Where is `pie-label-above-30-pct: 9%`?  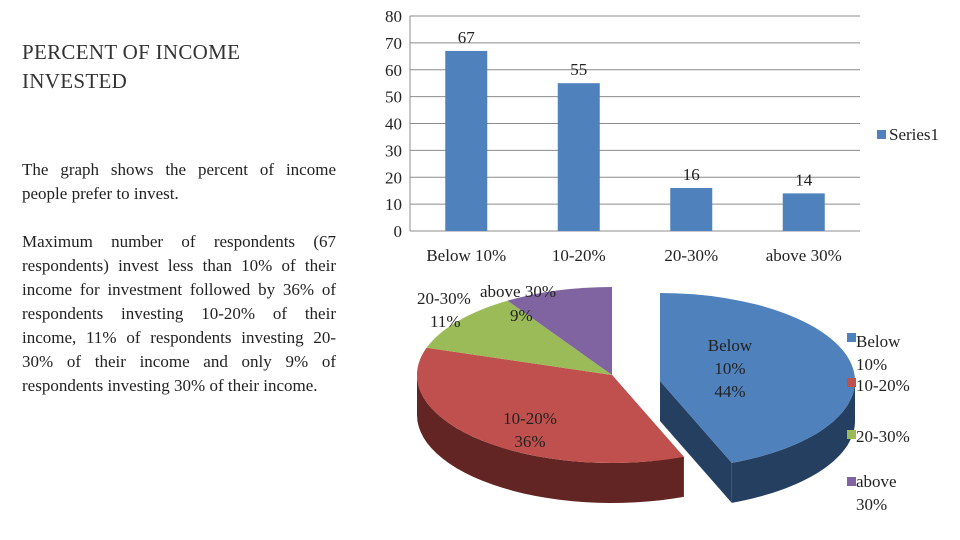
pie-label-above-30-pct: 9% is located at coordinates (521, 315).